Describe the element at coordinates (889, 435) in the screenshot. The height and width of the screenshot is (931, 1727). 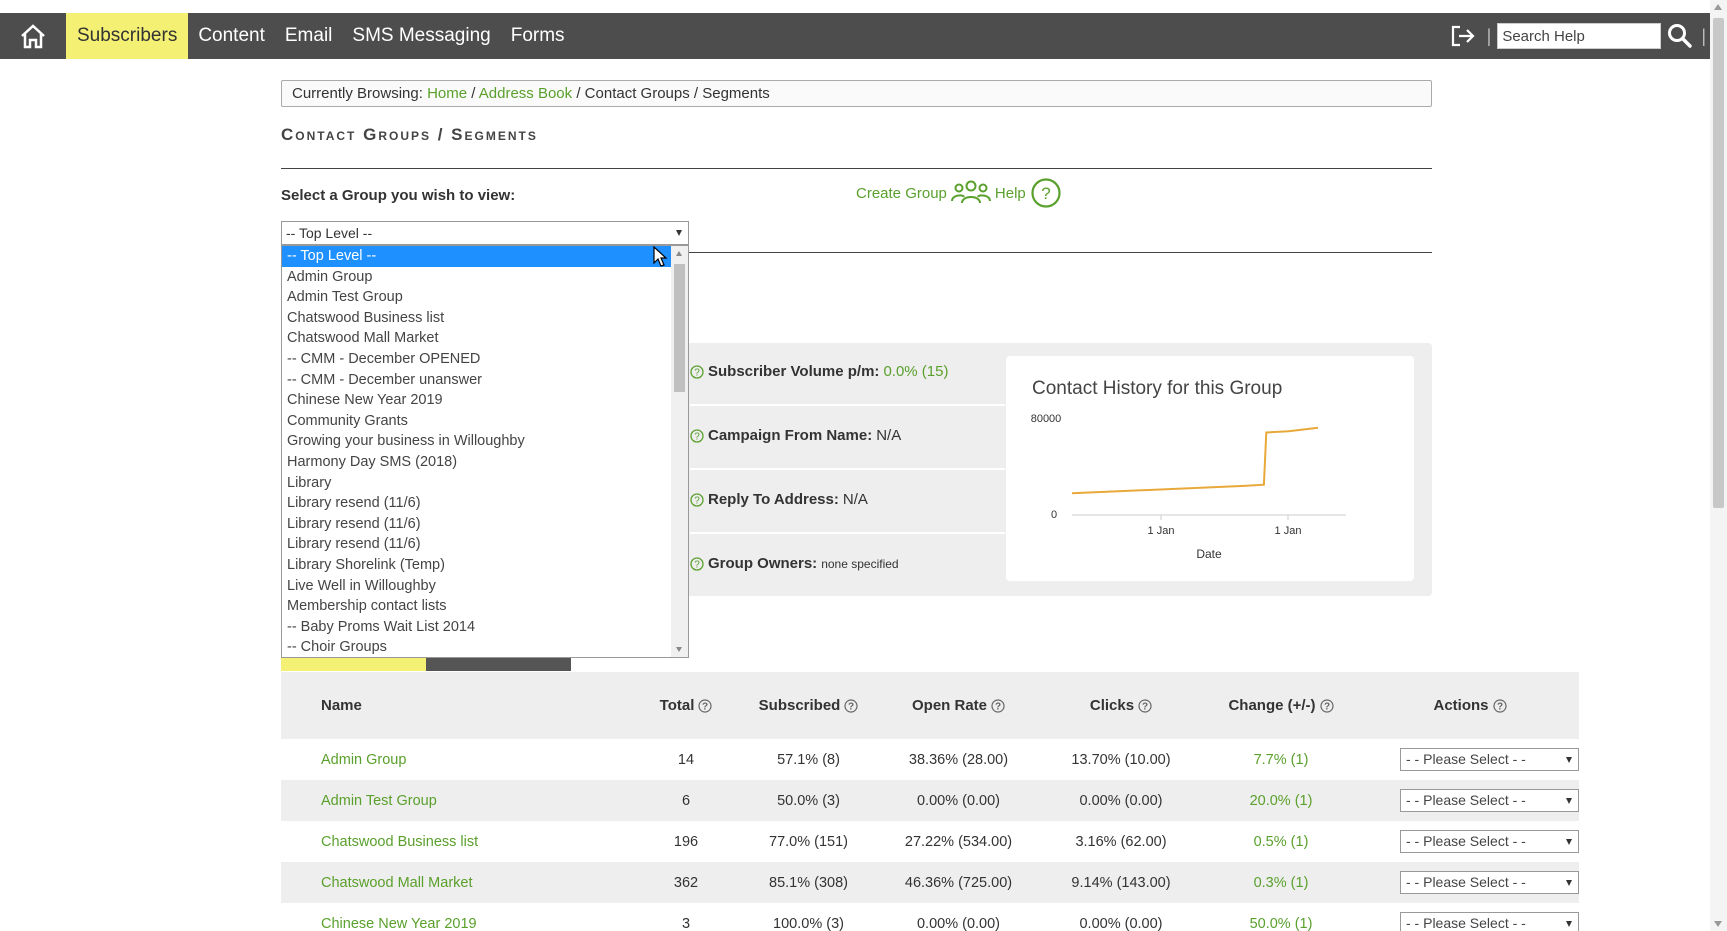
I see `campaign-from-value: N/A` at that location.